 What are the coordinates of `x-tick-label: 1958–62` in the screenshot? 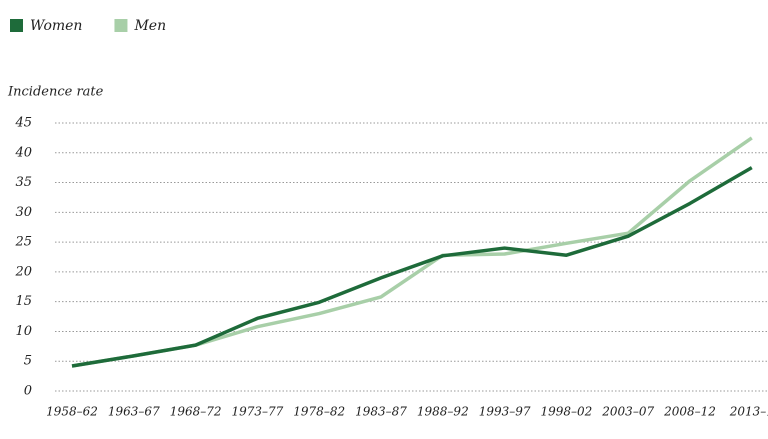 It's located at (72, 412).